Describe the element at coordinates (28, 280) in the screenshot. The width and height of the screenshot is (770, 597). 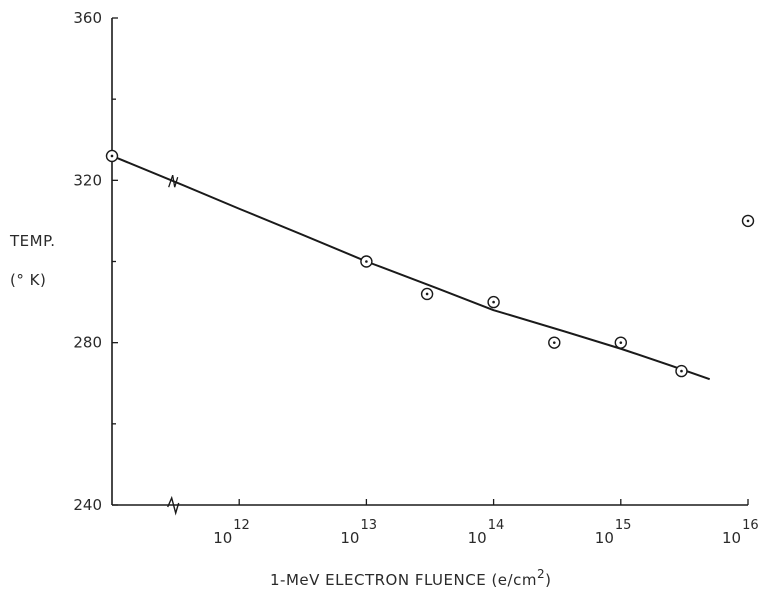
I see `y-axis-title-line2: (° K)` at that location.